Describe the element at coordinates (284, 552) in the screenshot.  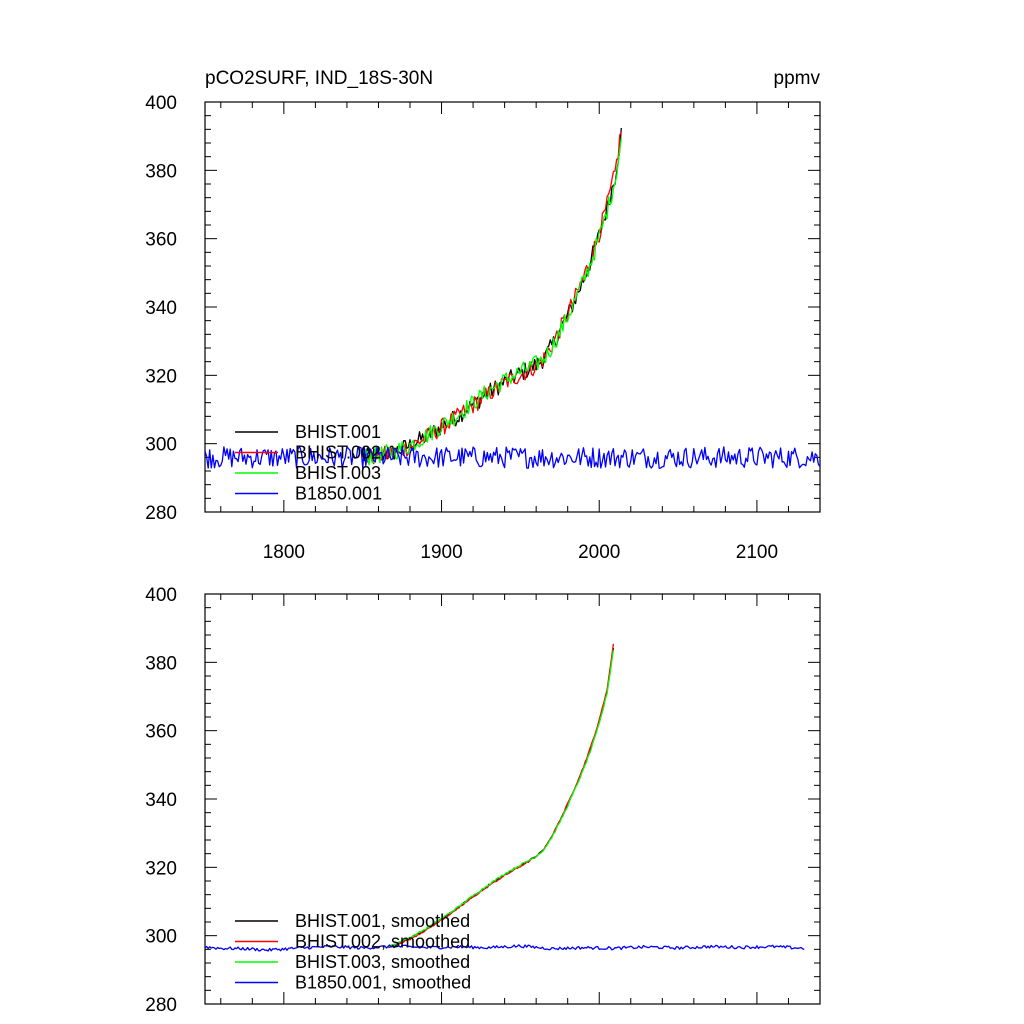
I see `x-tick-label: 1800` at that location.